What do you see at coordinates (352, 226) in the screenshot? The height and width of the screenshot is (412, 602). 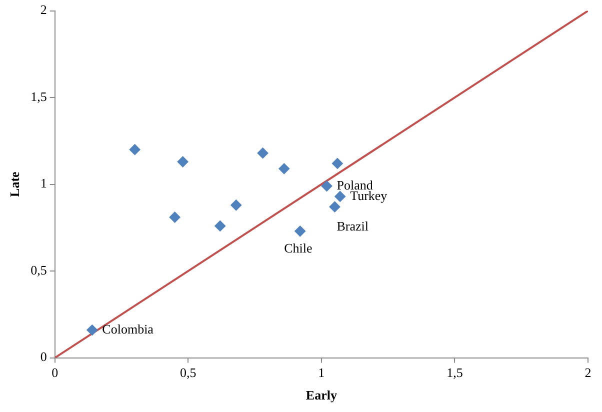 I see `annotation: Brazil` at bounding box center [352, 226].